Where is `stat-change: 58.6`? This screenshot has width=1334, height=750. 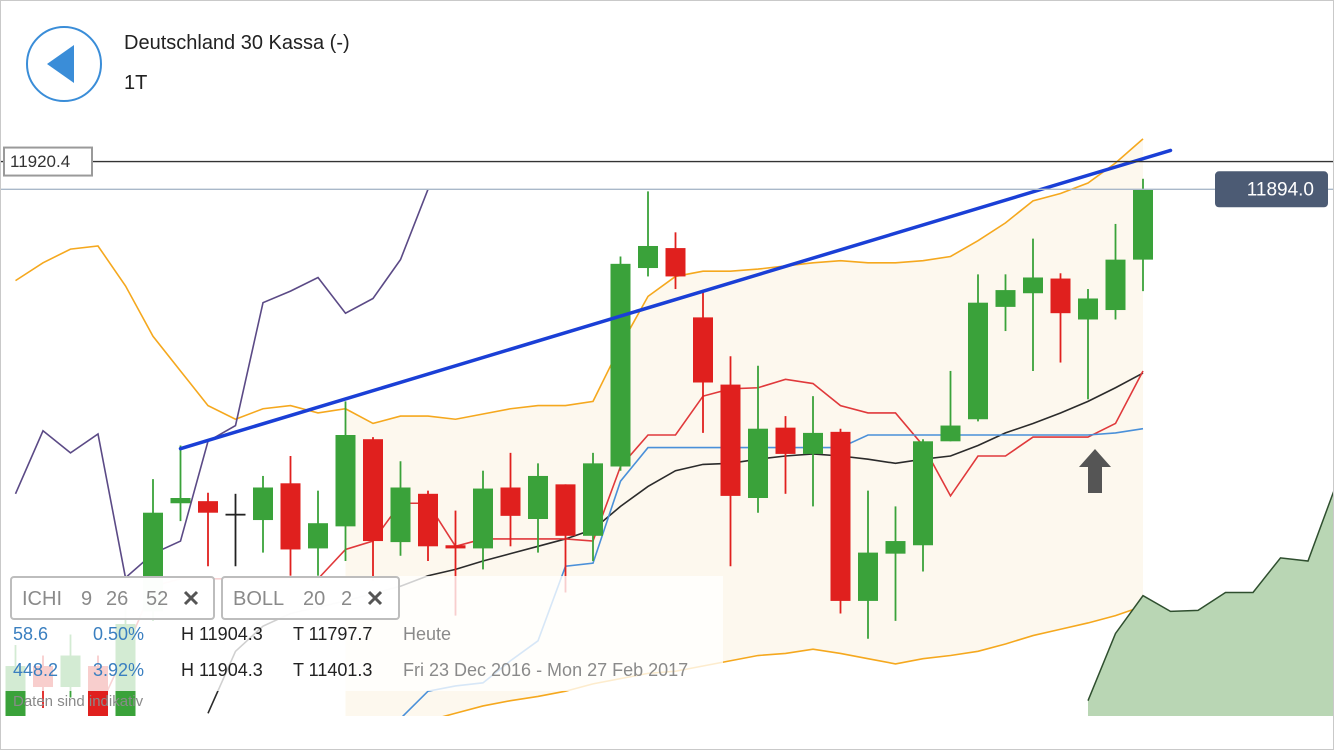
stat-change: 58.6 is located at coordinates (31, 634).